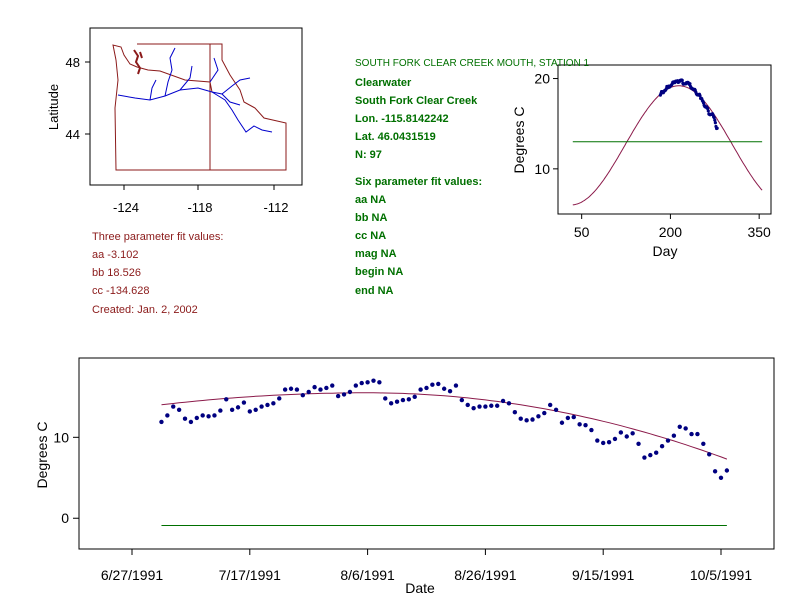 This screenshot has width=792, height=611. I want to click on three-param-aa: aa -3.102, so click(115, 255).